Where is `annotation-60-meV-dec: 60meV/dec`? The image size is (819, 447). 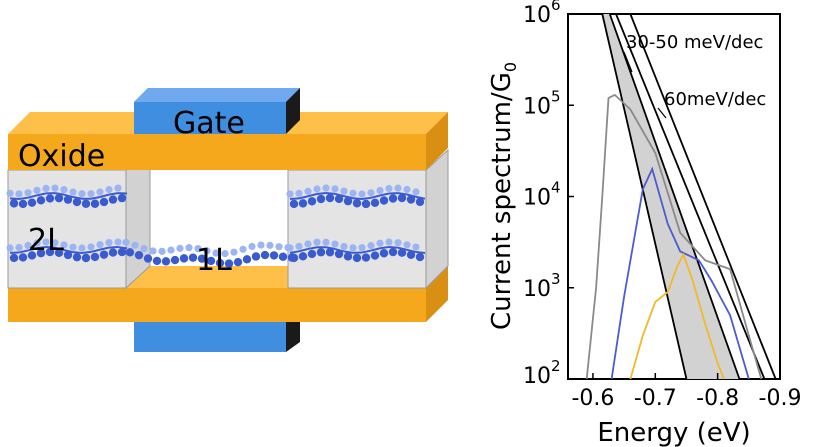 annotation-60-meV-dec: 60meV/dec is located at coordinates (715, 99).